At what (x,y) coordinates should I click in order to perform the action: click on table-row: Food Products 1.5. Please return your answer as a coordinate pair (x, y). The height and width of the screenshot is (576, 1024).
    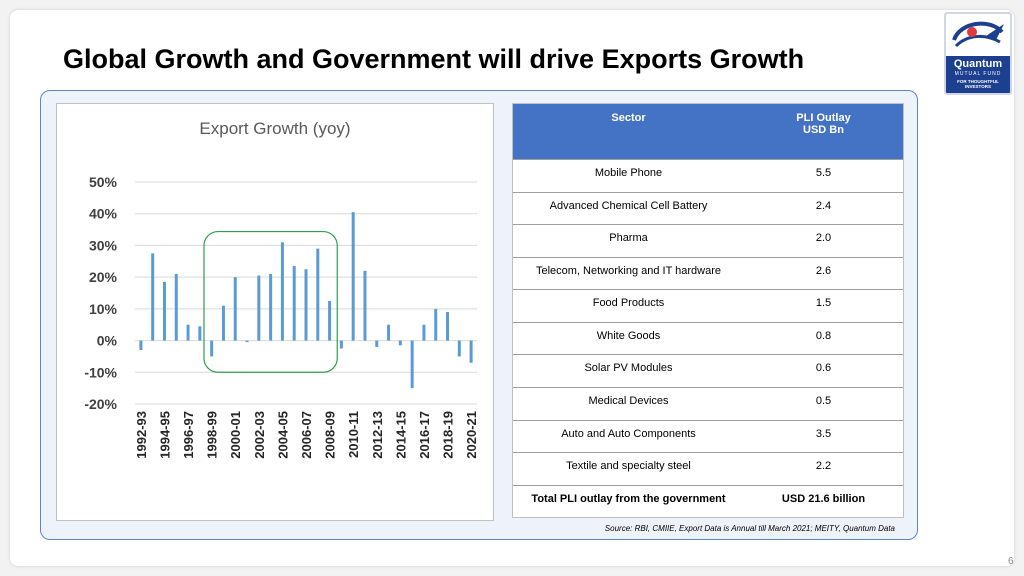
    Looking at the image, I should click on (708, 306).